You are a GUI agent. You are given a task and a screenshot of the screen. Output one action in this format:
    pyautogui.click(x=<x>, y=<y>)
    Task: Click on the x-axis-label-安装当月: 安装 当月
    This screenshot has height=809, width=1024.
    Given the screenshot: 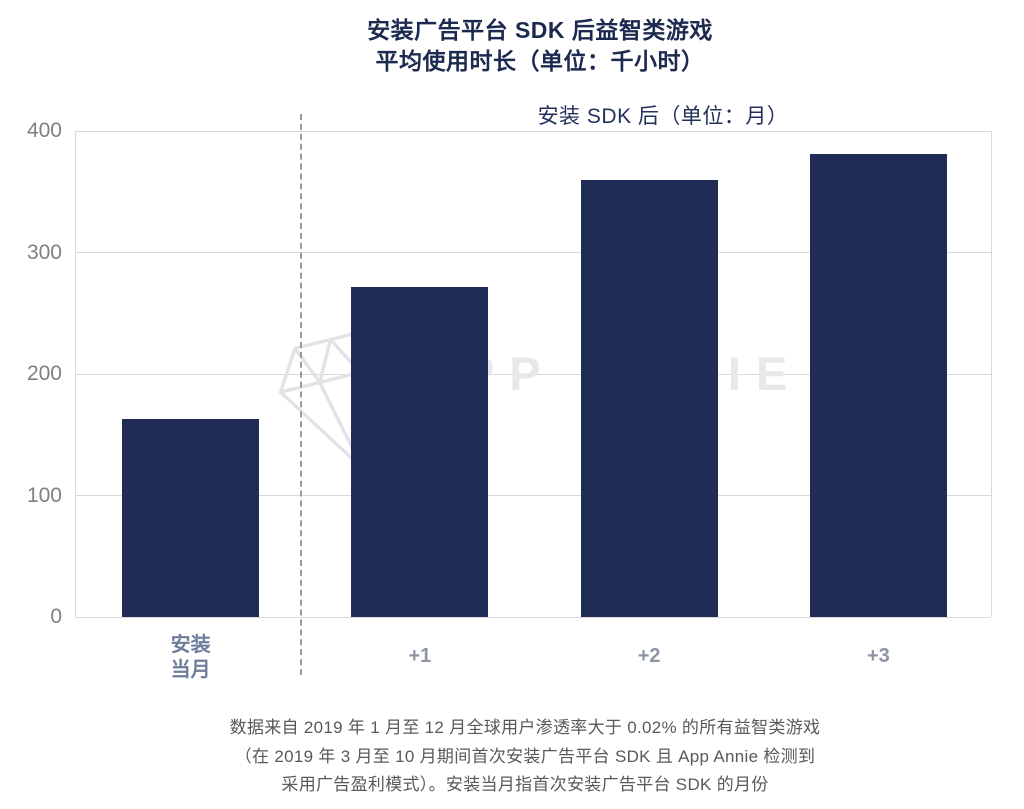 What is the action you would take?
    pyautogui.click(x=190, y=657)
    